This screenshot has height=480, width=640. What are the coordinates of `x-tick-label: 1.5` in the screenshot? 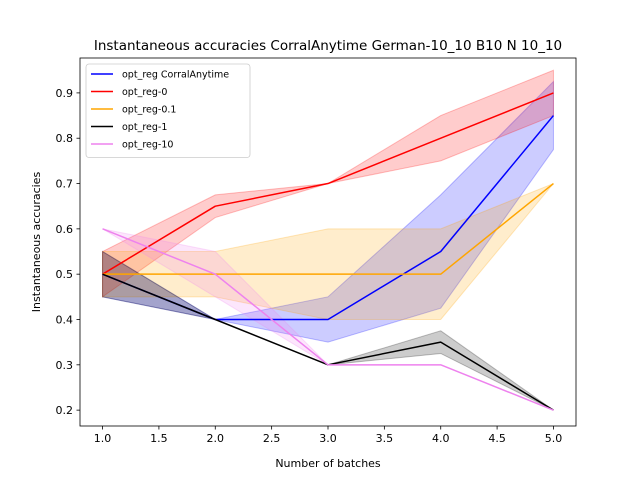 It's located at (159, 438).